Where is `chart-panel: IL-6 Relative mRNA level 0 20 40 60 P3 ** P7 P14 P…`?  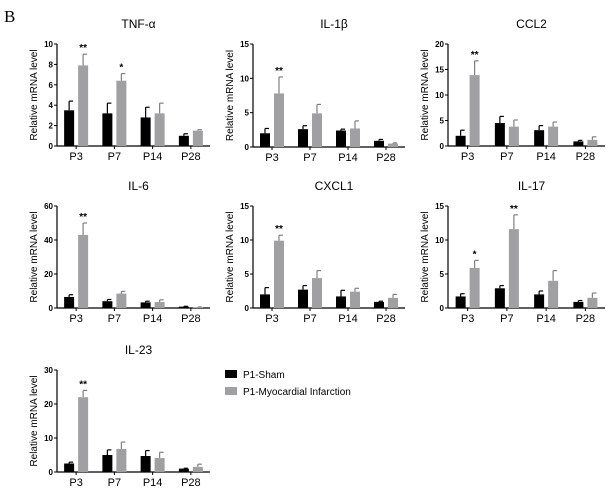
chart-panel: IL-6 Relative mRNA level 0 20 40 60 P3 ** P7 P14 P… is located at coordinates (119, 252).